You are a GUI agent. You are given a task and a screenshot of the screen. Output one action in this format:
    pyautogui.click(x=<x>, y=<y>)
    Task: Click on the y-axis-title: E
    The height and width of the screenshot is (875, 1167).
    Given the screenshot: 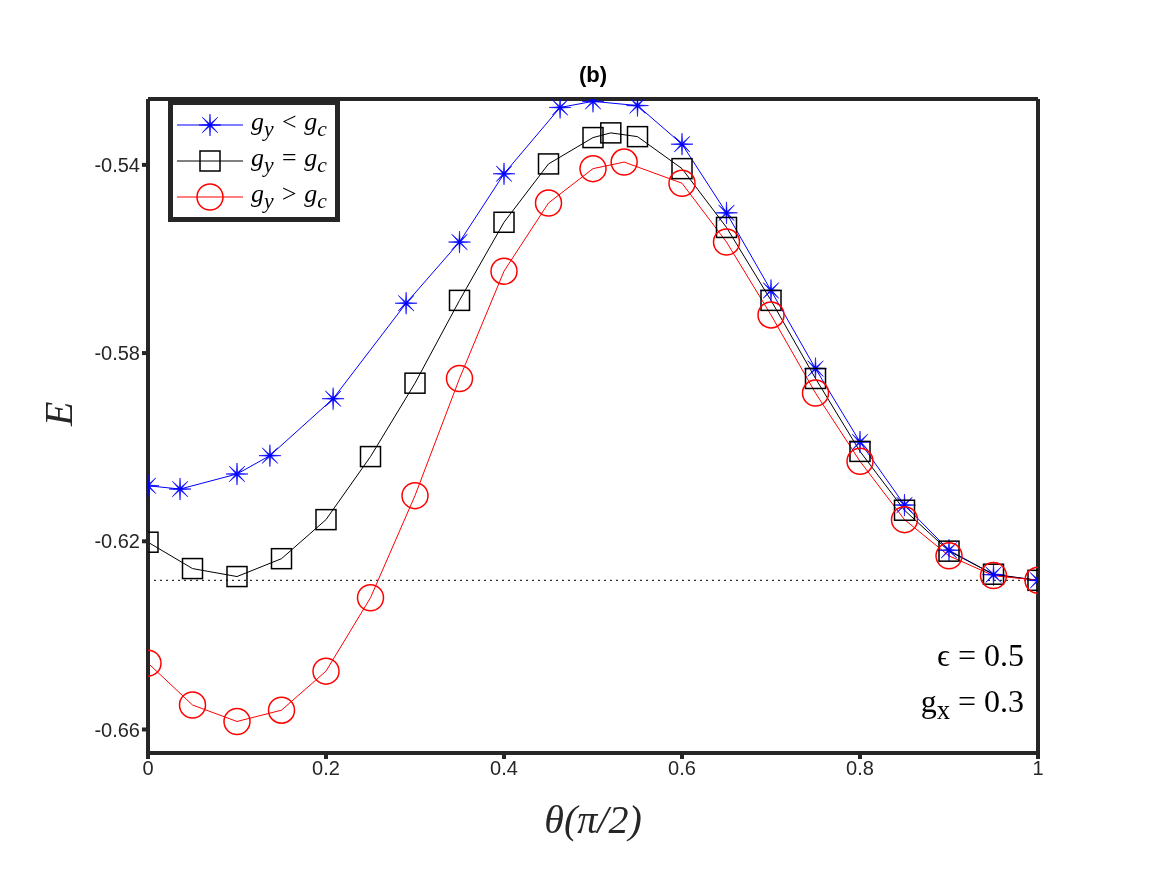 What is the action you would take?
    pyautogui.click(x=59, y=414)
    